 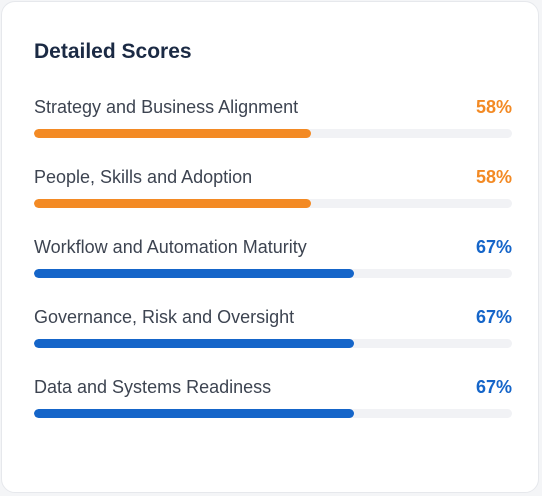 I want to click on score-label: Governance, Risk and Oversight, so click(x=164, y=317).